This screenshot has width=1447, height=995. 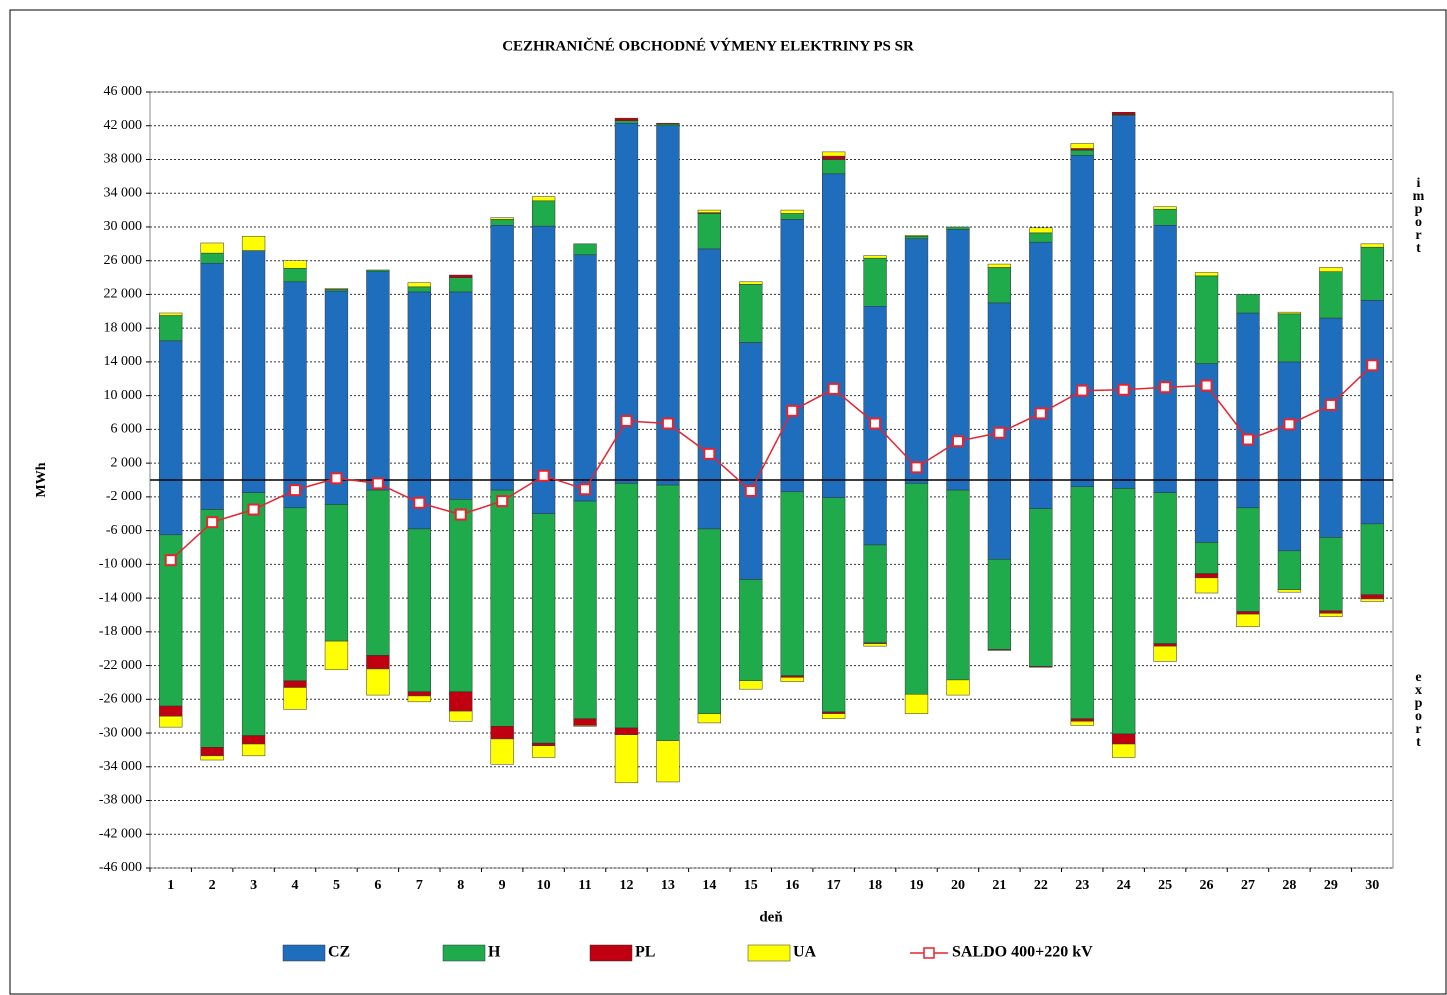 What do you see at coordinates (1418, 709) in the screenshot?
I see `export-label: export` at bounding box center [1418, 709].